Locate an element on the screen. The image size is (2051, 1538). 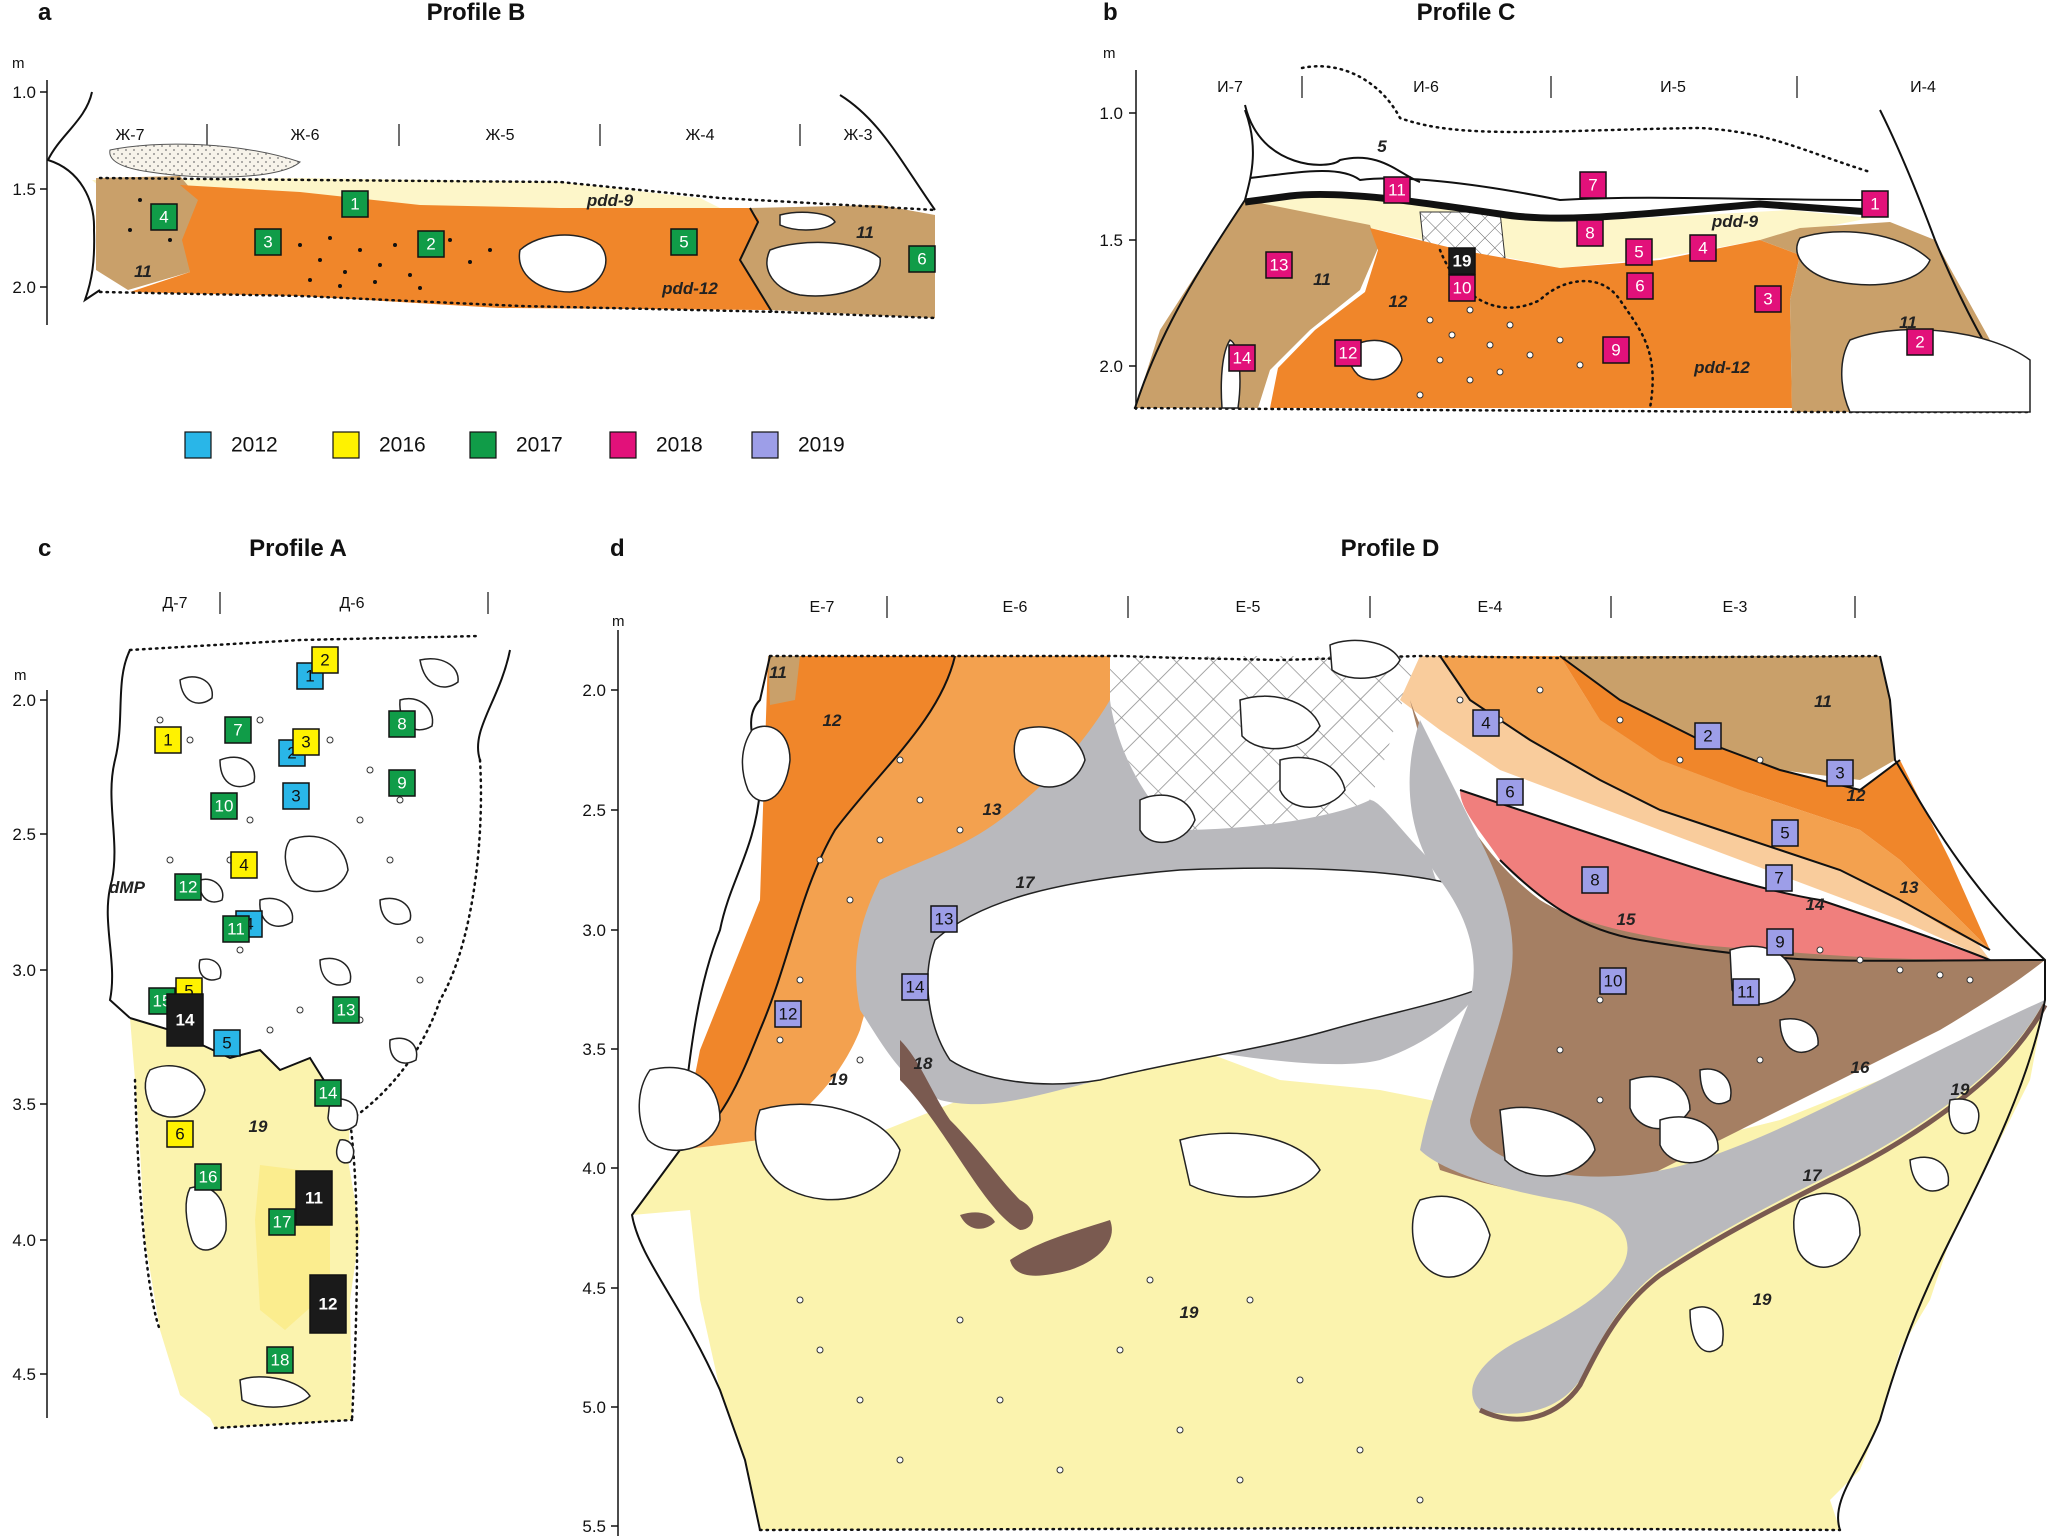
legend-label: 2012 is located at coordinates (254, 445).